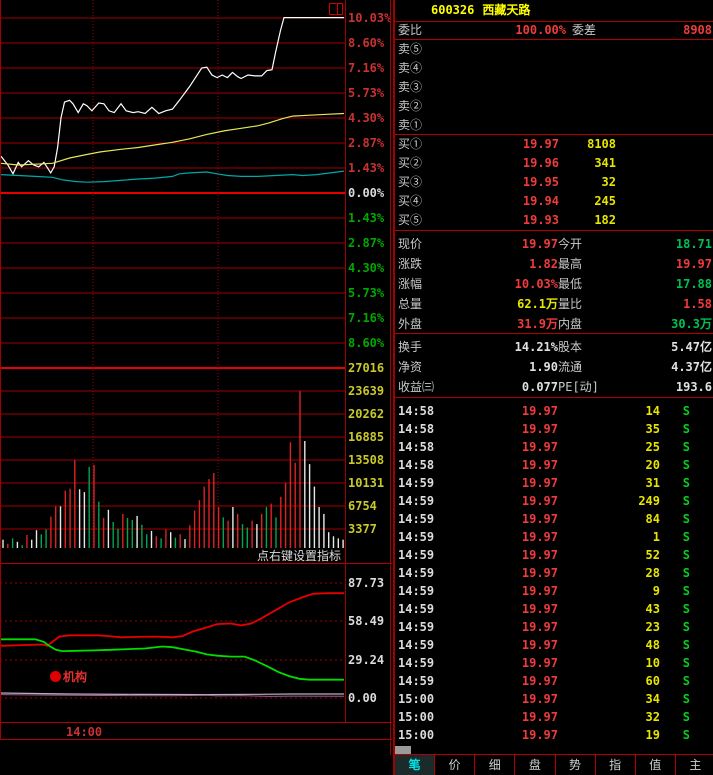  I want to click on weibi-label: 委比, so click(410, 30).